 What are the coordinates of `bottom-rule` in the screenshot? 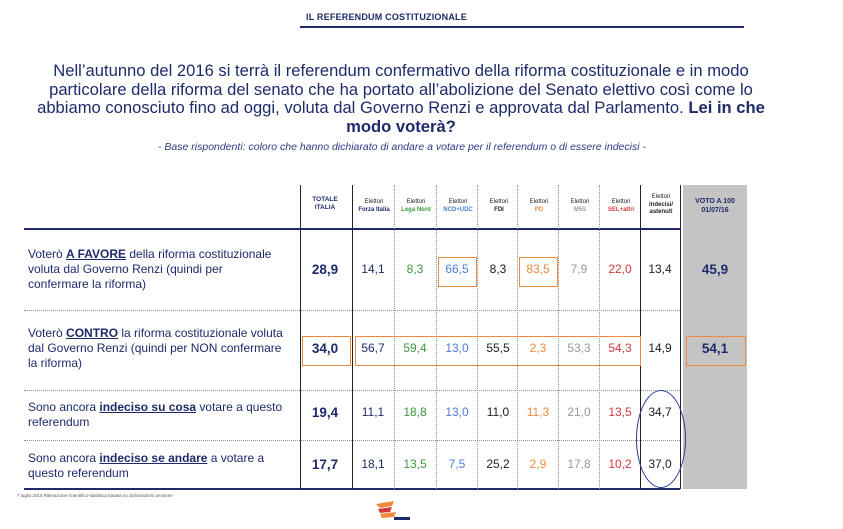 It's located at (352, 489).